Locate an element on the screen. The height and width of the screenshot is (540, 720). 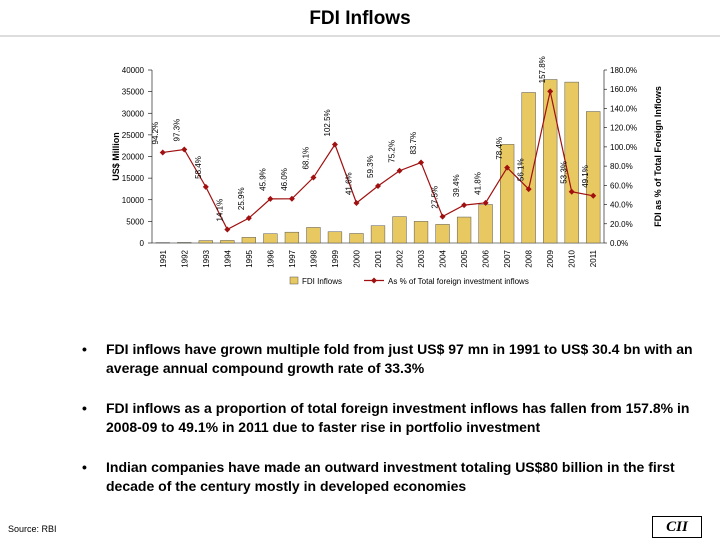
data-label: 68.1% is located at coordinates (305, 158).